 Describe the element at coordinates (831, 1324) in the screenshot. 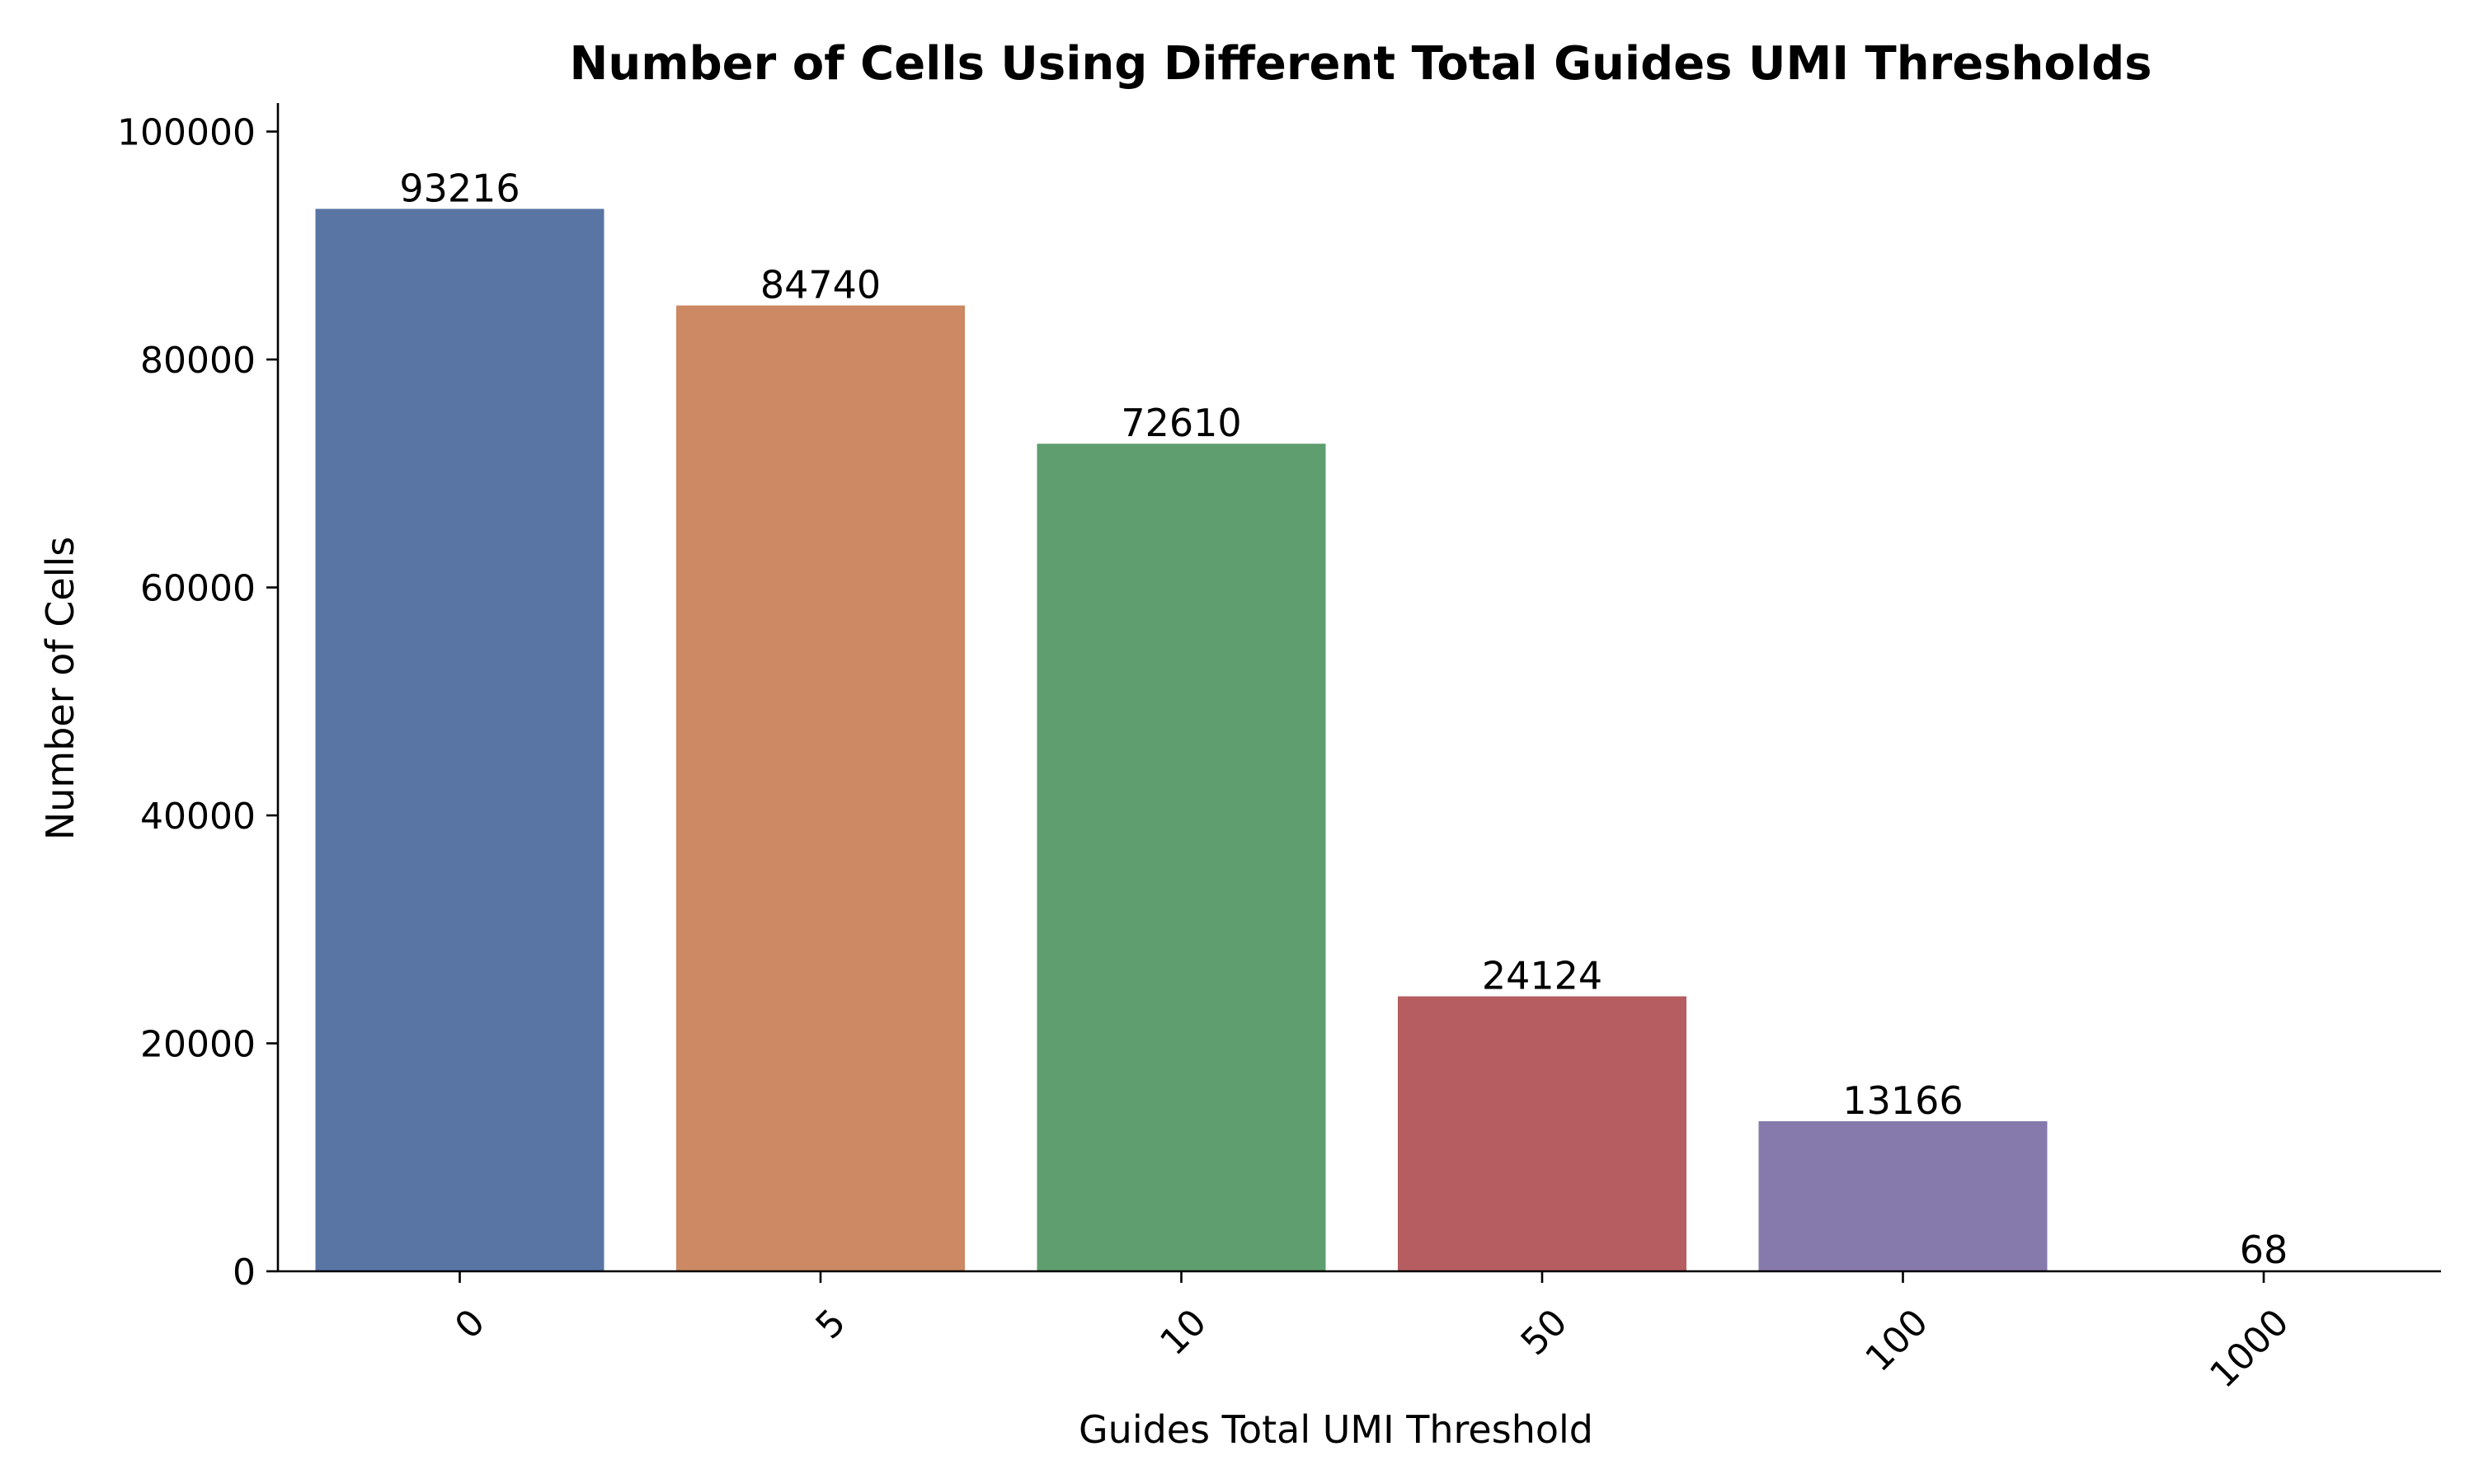

I see `x-tick-label-5: 5` at that location.